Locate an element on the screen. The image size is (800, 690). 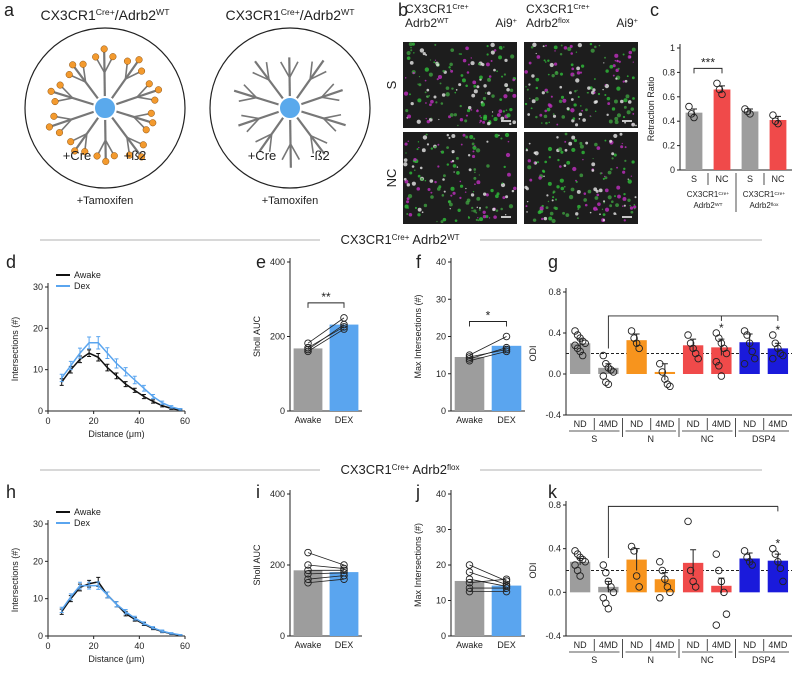
panel-letter: a is located at coordinates (9, 10).